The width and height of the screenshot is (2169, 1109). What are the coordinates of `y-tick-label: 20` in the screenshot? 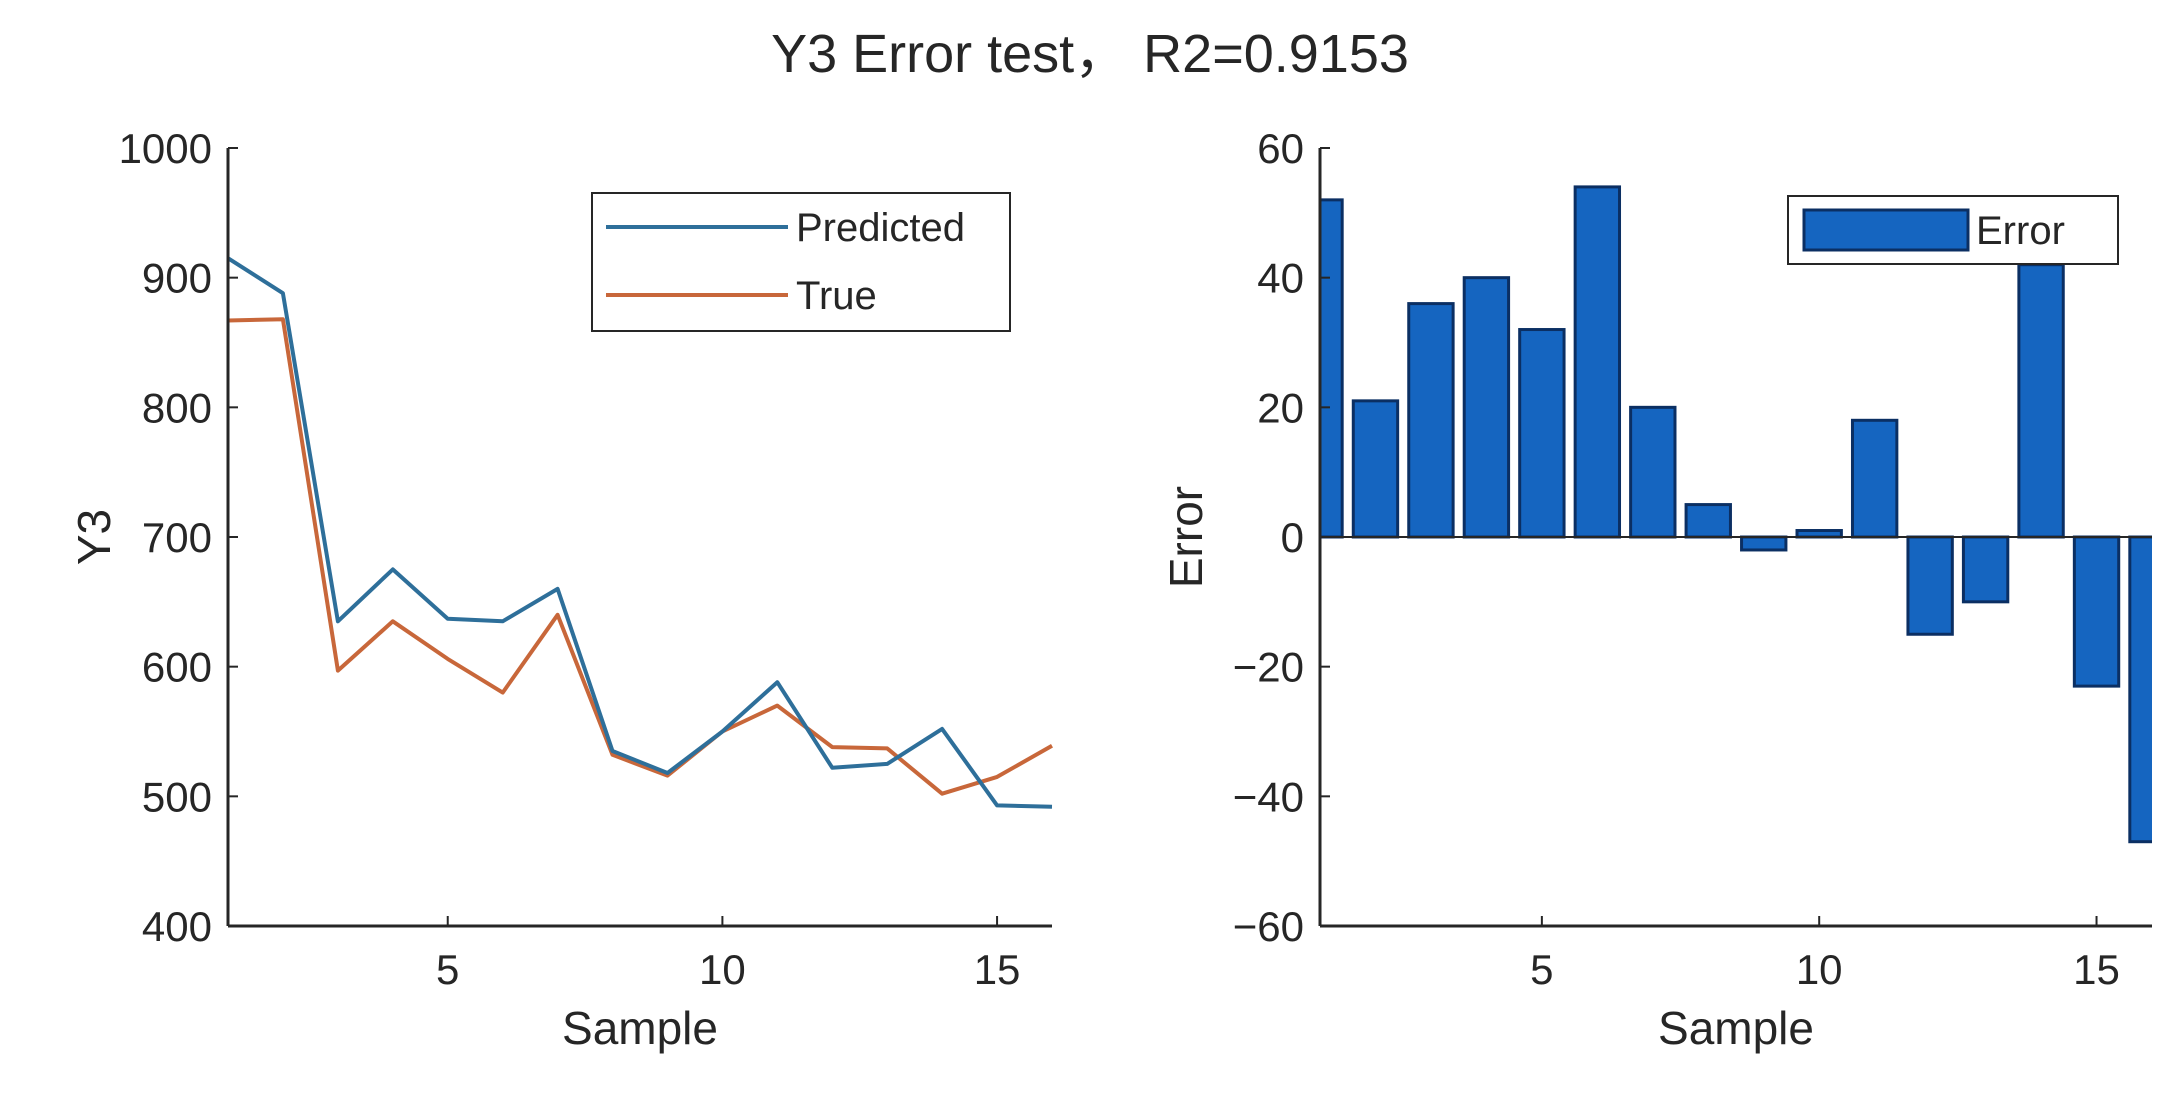 It's located at (1280, 407).